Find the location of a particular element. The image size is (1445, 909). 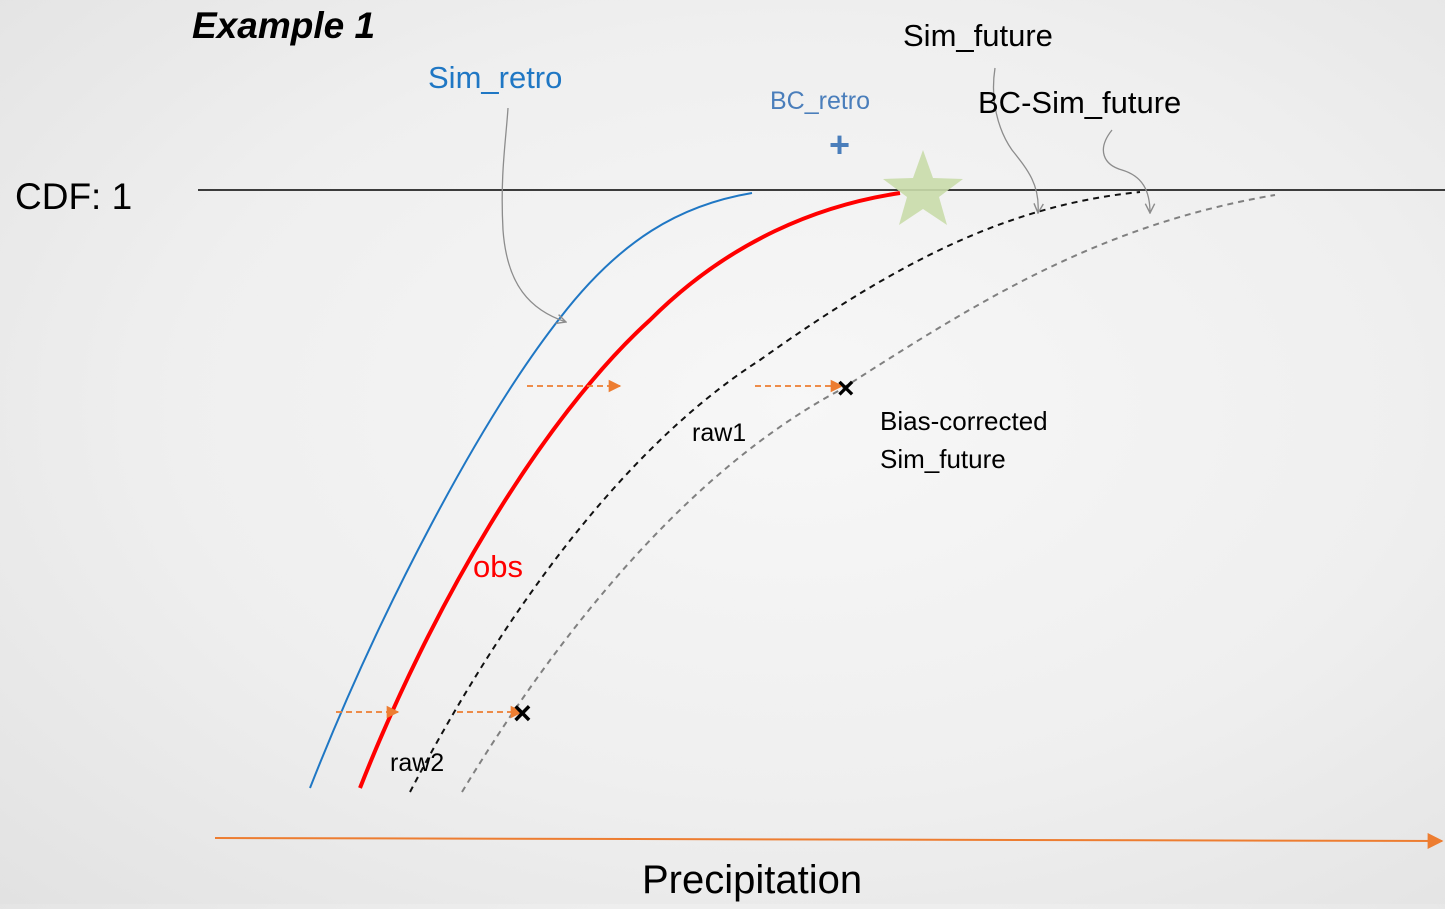

bc-sim-future-pointer is located at coordinates (1126, 171).